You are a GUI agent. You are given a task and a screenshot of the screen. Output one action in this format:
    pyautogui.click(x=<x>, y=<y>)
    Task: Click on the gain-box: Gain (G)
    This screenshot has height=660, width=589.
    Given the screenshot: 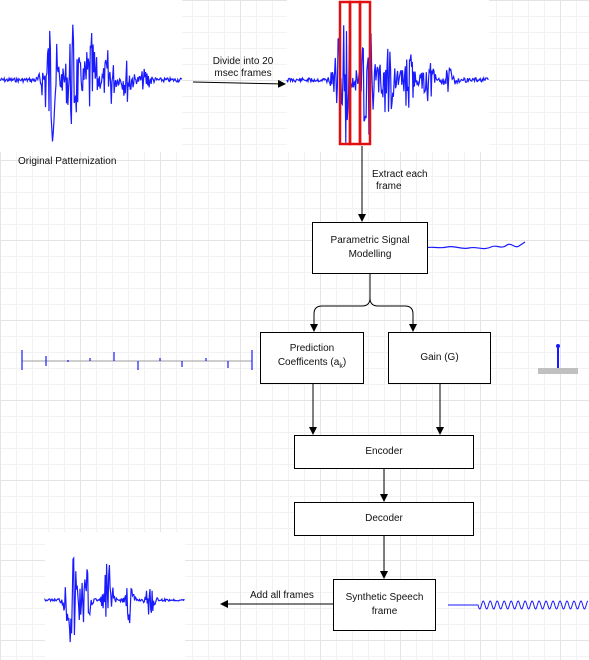 What is the action you would take?
    pyautogui.click(x=439, y=358)
    